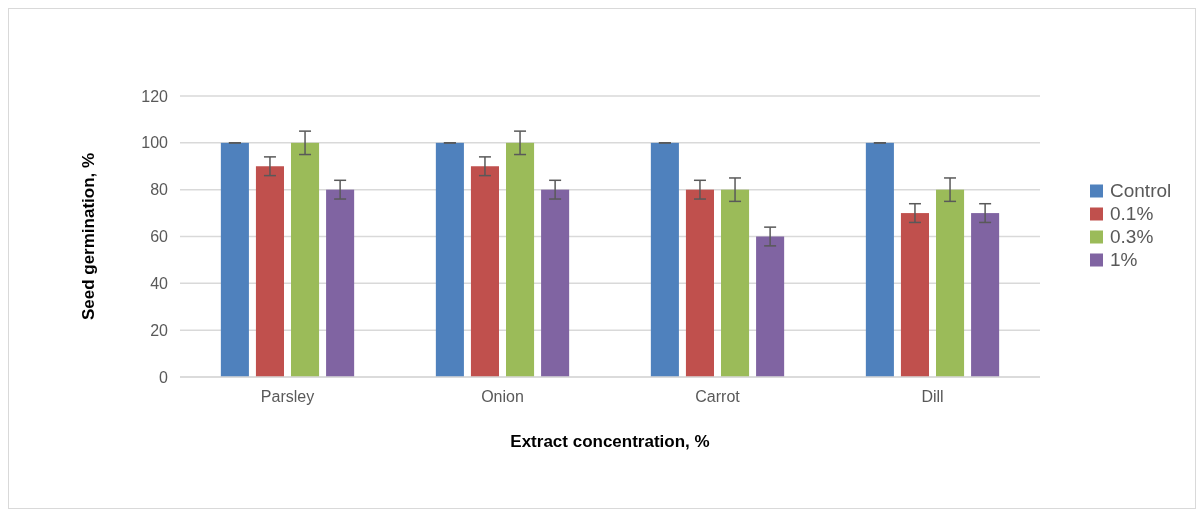 This screenshot has height=517, width=1204. I want to click on y-tick-label: 20, so click(159, 330).